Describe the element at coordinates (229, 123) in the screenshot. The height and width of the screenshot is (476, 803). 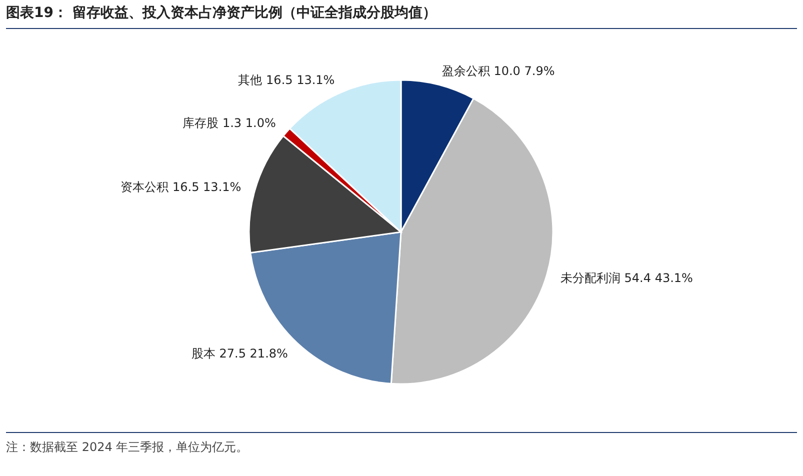
I see `slice-label: 库存股 1.3 1.0%` at that location.